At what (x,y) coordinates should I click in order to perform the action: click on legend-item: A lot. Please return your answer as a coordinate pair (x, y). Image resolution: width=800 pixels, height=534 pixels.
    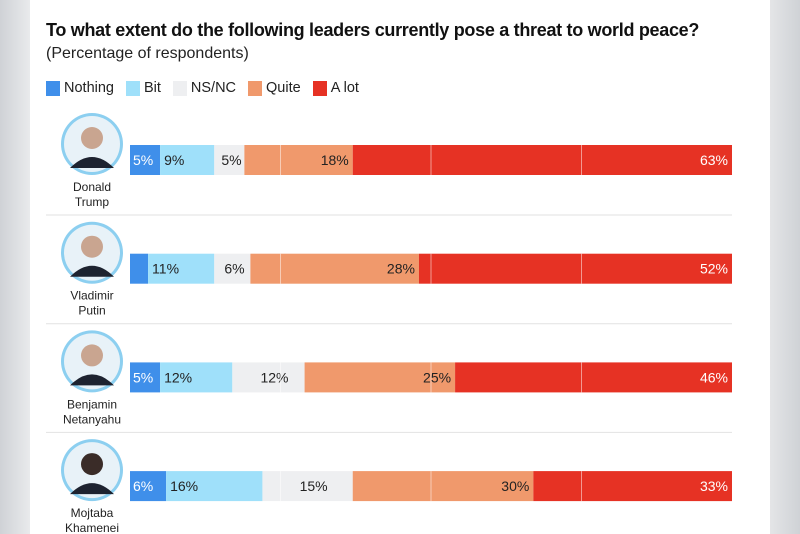
    Looking at the image, I should click on (335, 88).